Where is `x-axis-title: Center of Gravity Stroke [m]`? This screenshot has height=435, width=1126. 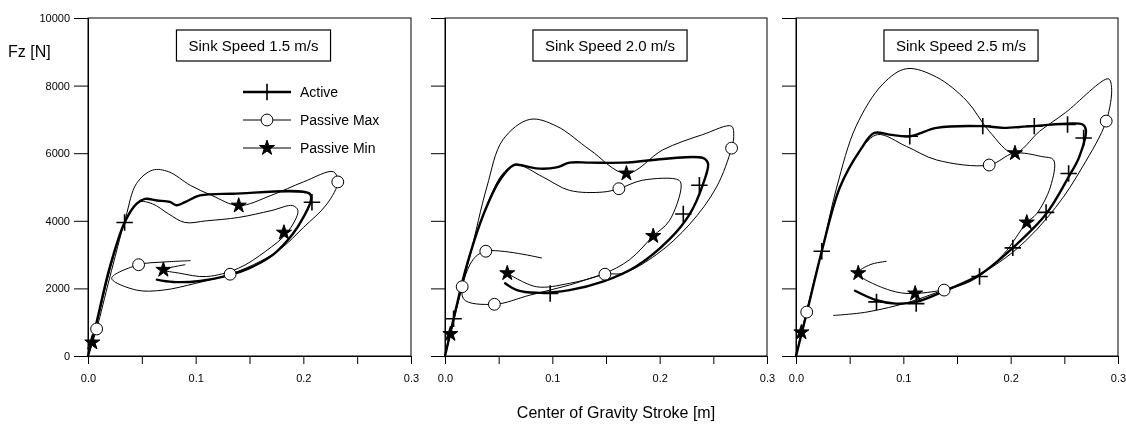 x-axis-title: Center of Gravity Stroke [m] is located at coordinates (616, 412).